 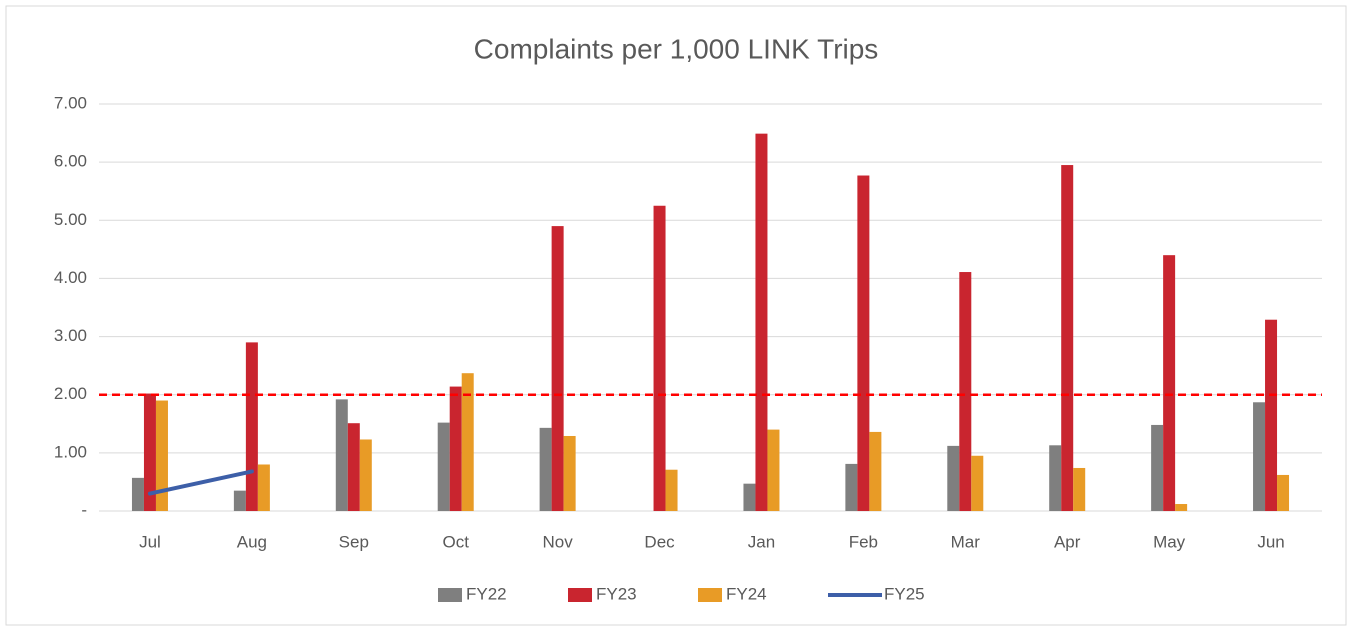 What do you see at coordinates (70, 393) in the screenshot?
I see `y-tick-label: 2.00` at bounding box center [70, 393].